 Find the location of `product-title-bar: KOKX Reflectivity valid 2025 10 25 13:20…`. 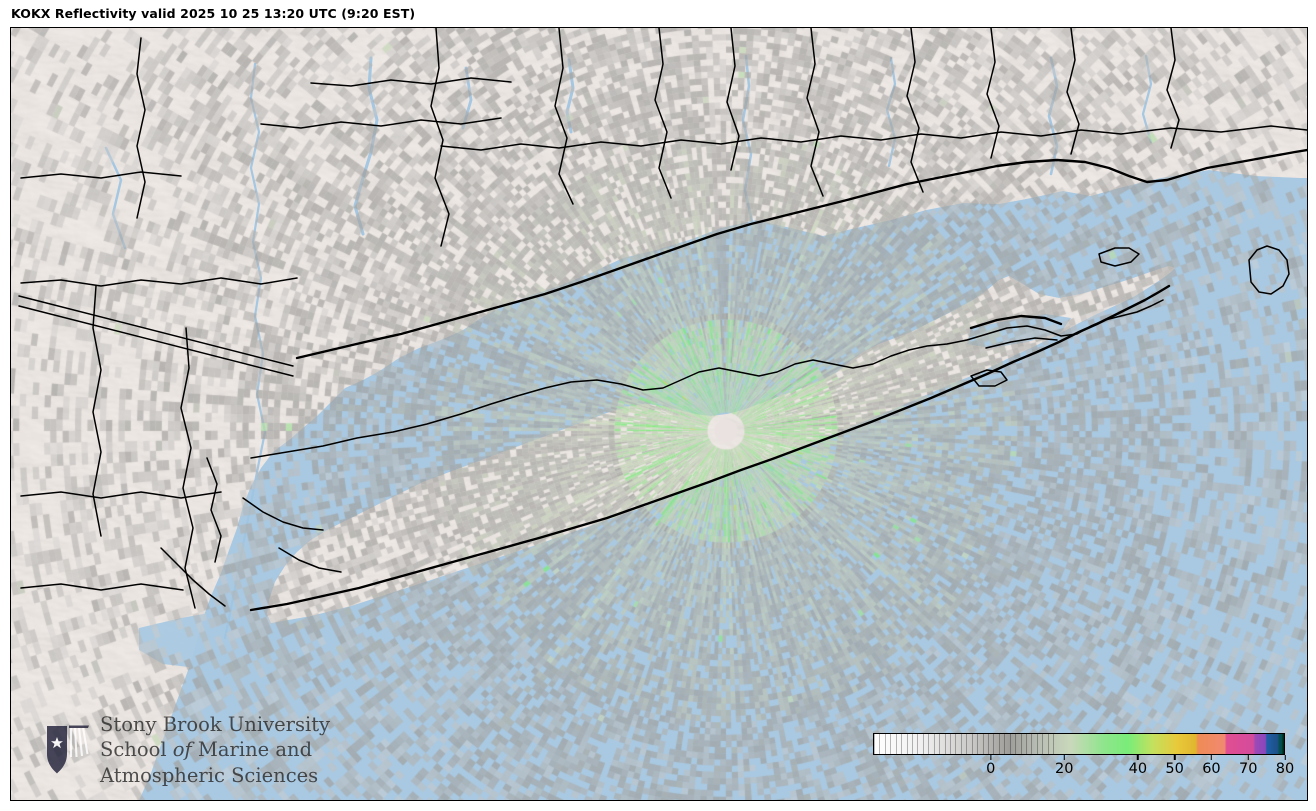

product-title-bar: KOKX Reflectivity valid 2025 10 25 13:20… is located at coordinates (213, 13).